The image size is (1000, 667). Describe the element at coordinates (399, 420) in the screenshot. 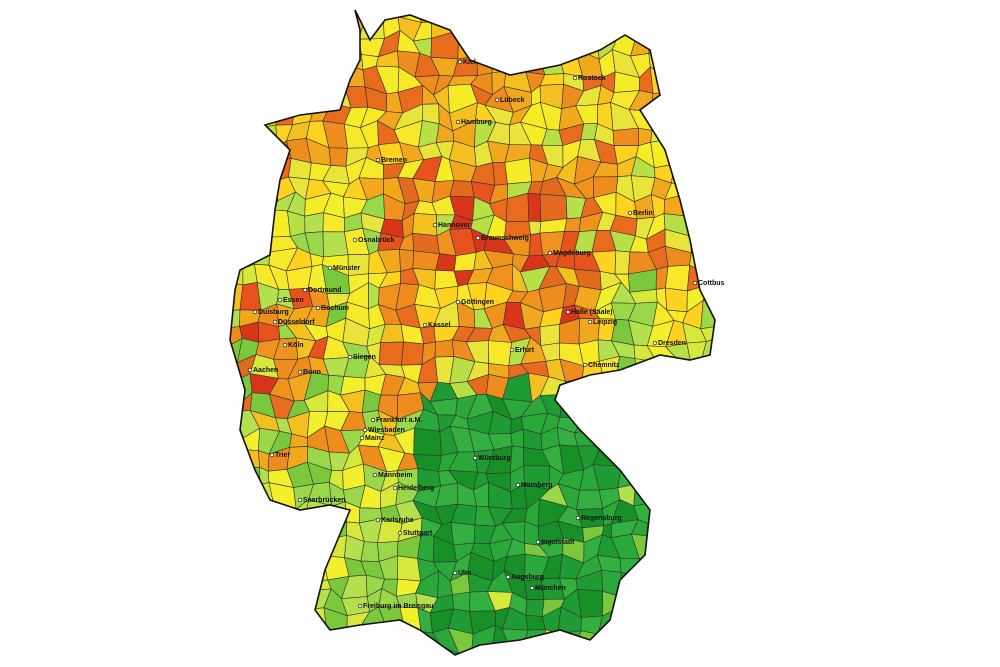

I see `city-label: Frankfurt a.M.` at that location.